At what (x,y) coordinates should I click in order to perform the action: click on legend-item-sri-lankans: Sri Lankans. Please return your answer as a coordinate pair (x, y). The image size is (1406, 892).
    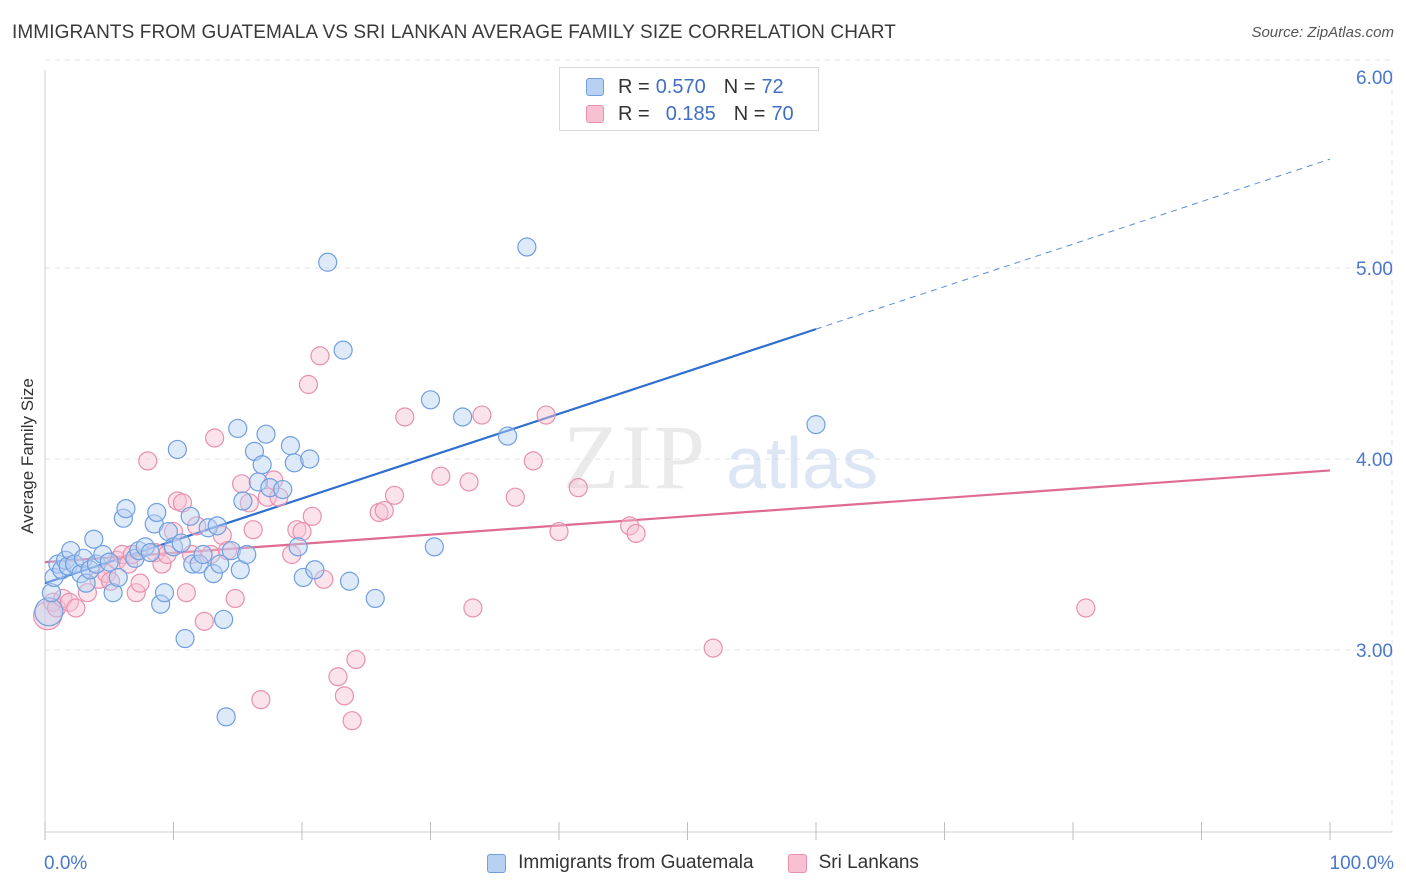
    Looking at the image, I should click on (853, 863).